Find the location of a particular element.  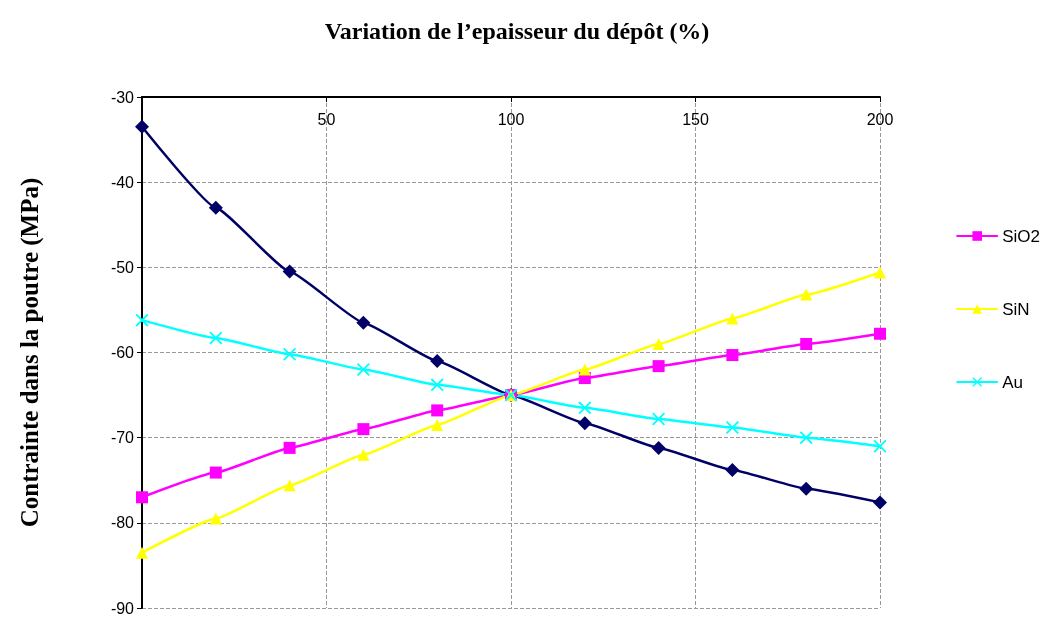

y-tick-label: -40 is located at coordinates (122, 182).